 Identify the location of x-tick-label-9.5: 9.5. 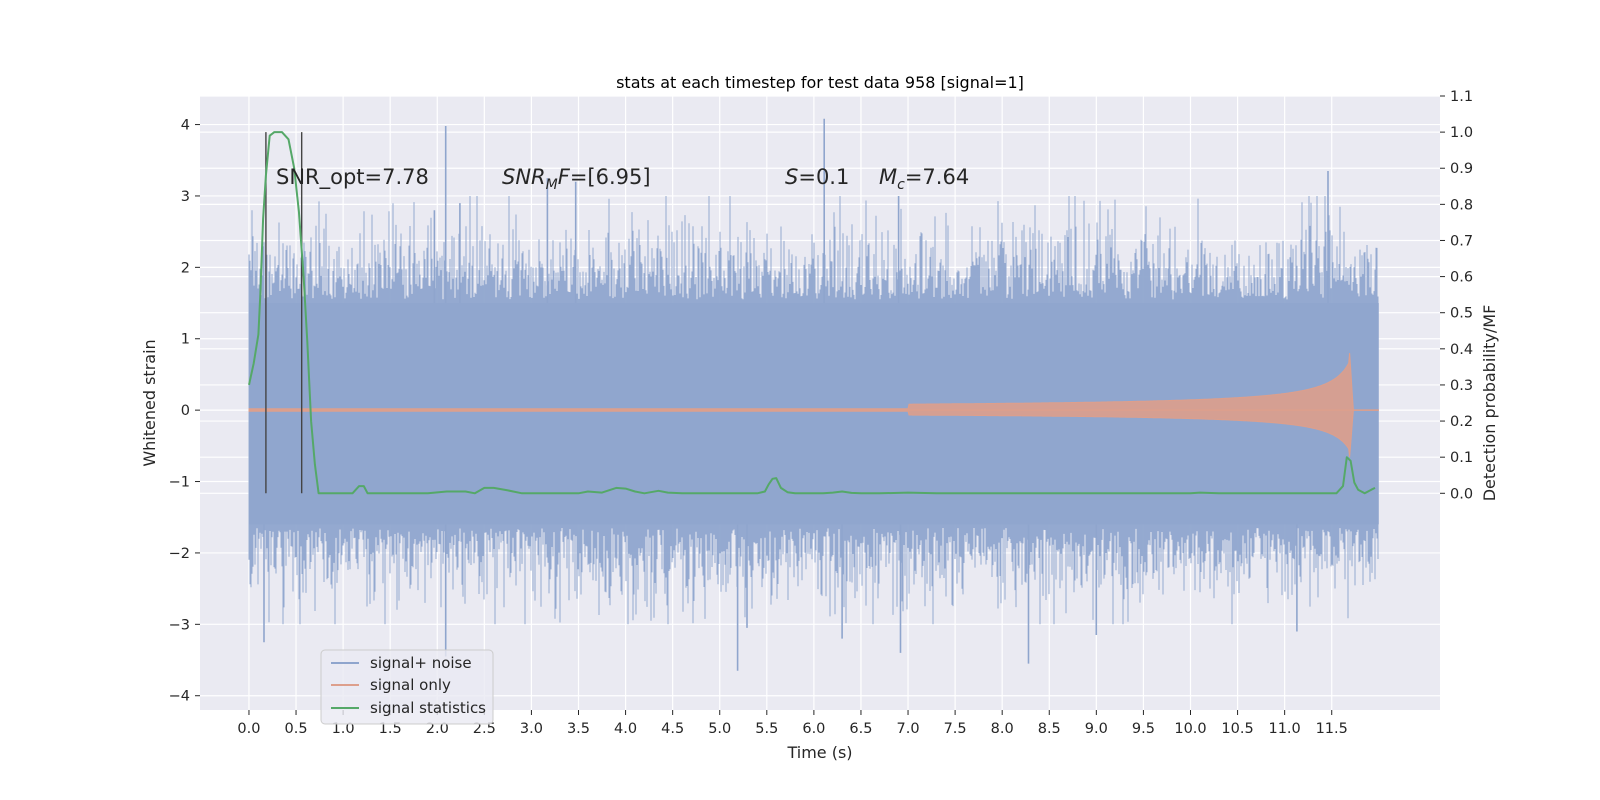
(1143, 729).